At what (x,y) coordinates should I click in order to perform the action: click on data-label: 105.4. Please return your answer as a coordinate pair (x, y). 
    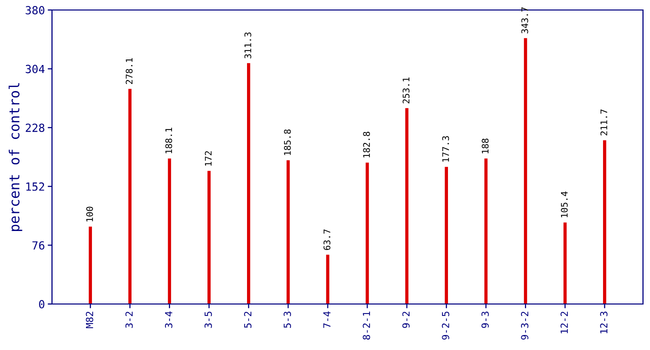
    Looking at the image, I should click on (564, 205).